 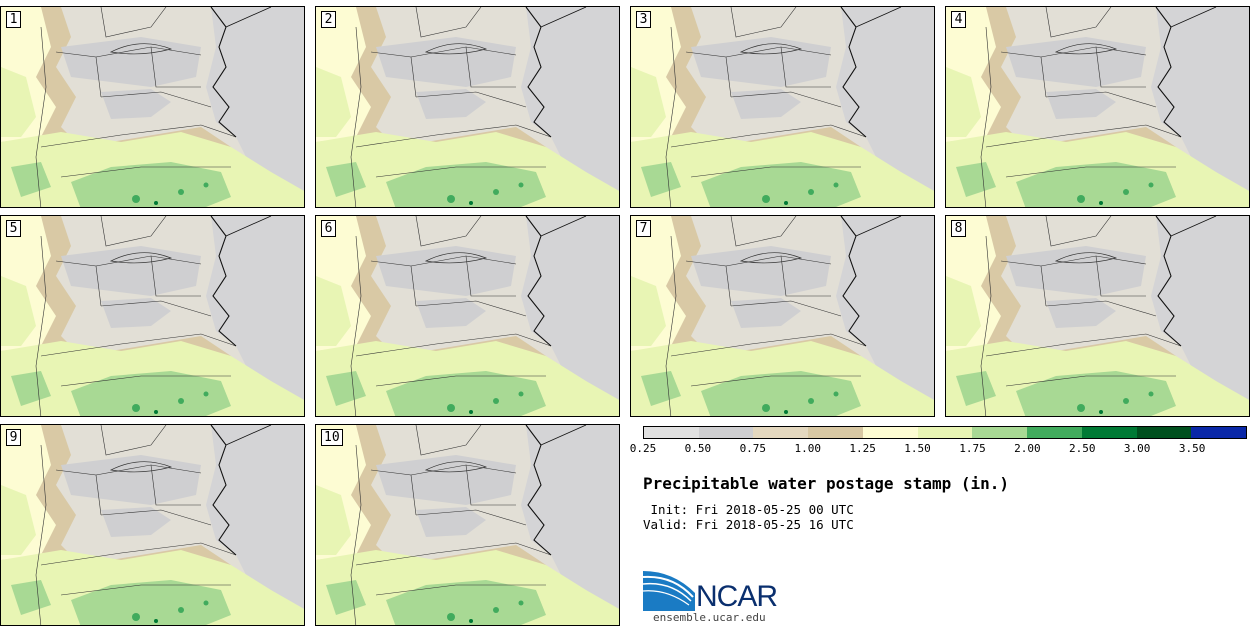 What do you see at coordinates (643, 19) in the screenshot?
I see `panel-number-label: 3` at bounding box center [643, 19].